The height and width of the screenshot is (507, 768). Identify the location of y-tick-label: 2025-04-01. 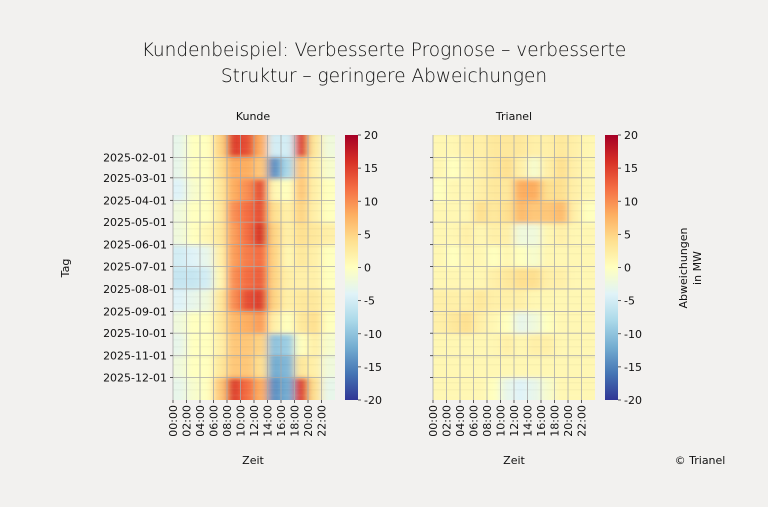
(135, 200).